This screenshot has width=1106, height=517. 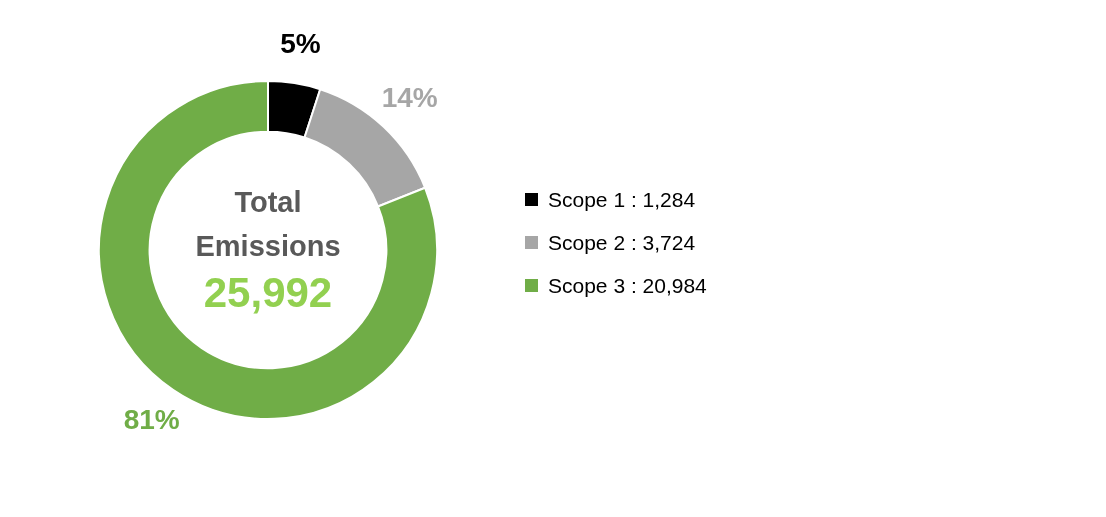 What do you see at coordinates (151, 419) in the screenshot?
I see `data-label: 81%` at bounding box center [151, 419].